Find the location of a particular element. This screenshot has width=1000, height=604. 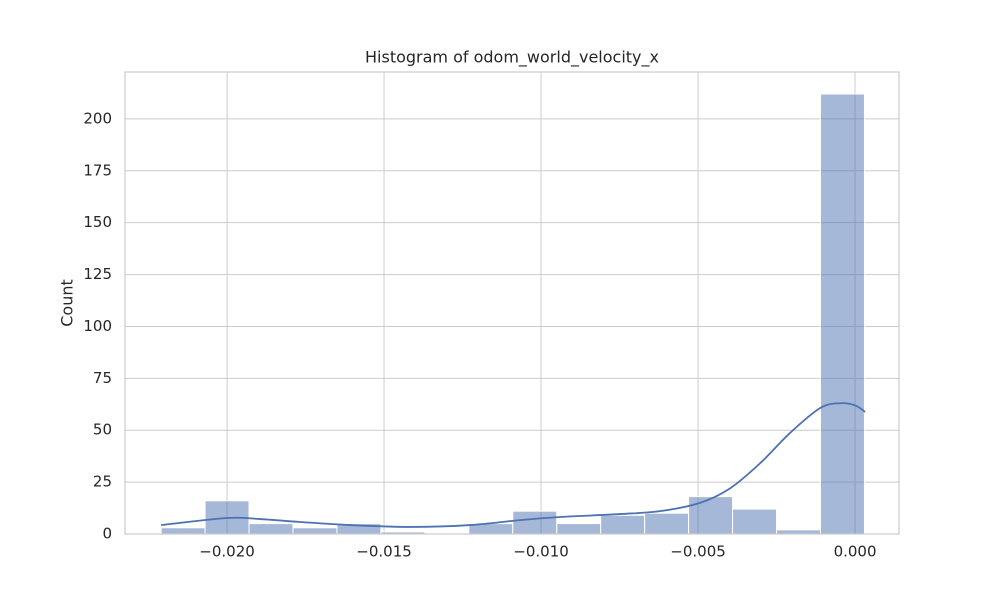

x-tick-label: −0.015 is located at coordinates (384, 552).